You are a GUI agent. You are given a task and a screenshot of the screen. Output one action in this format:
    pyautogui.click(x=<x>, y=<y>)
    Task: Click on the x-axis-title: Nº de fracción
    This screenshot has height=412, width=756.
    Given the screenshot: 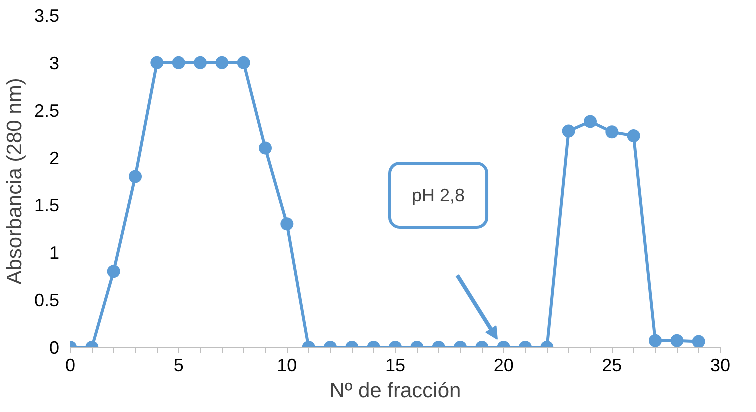 What is the action you would take?
    pyautogui.click(x=396, y=391)
    